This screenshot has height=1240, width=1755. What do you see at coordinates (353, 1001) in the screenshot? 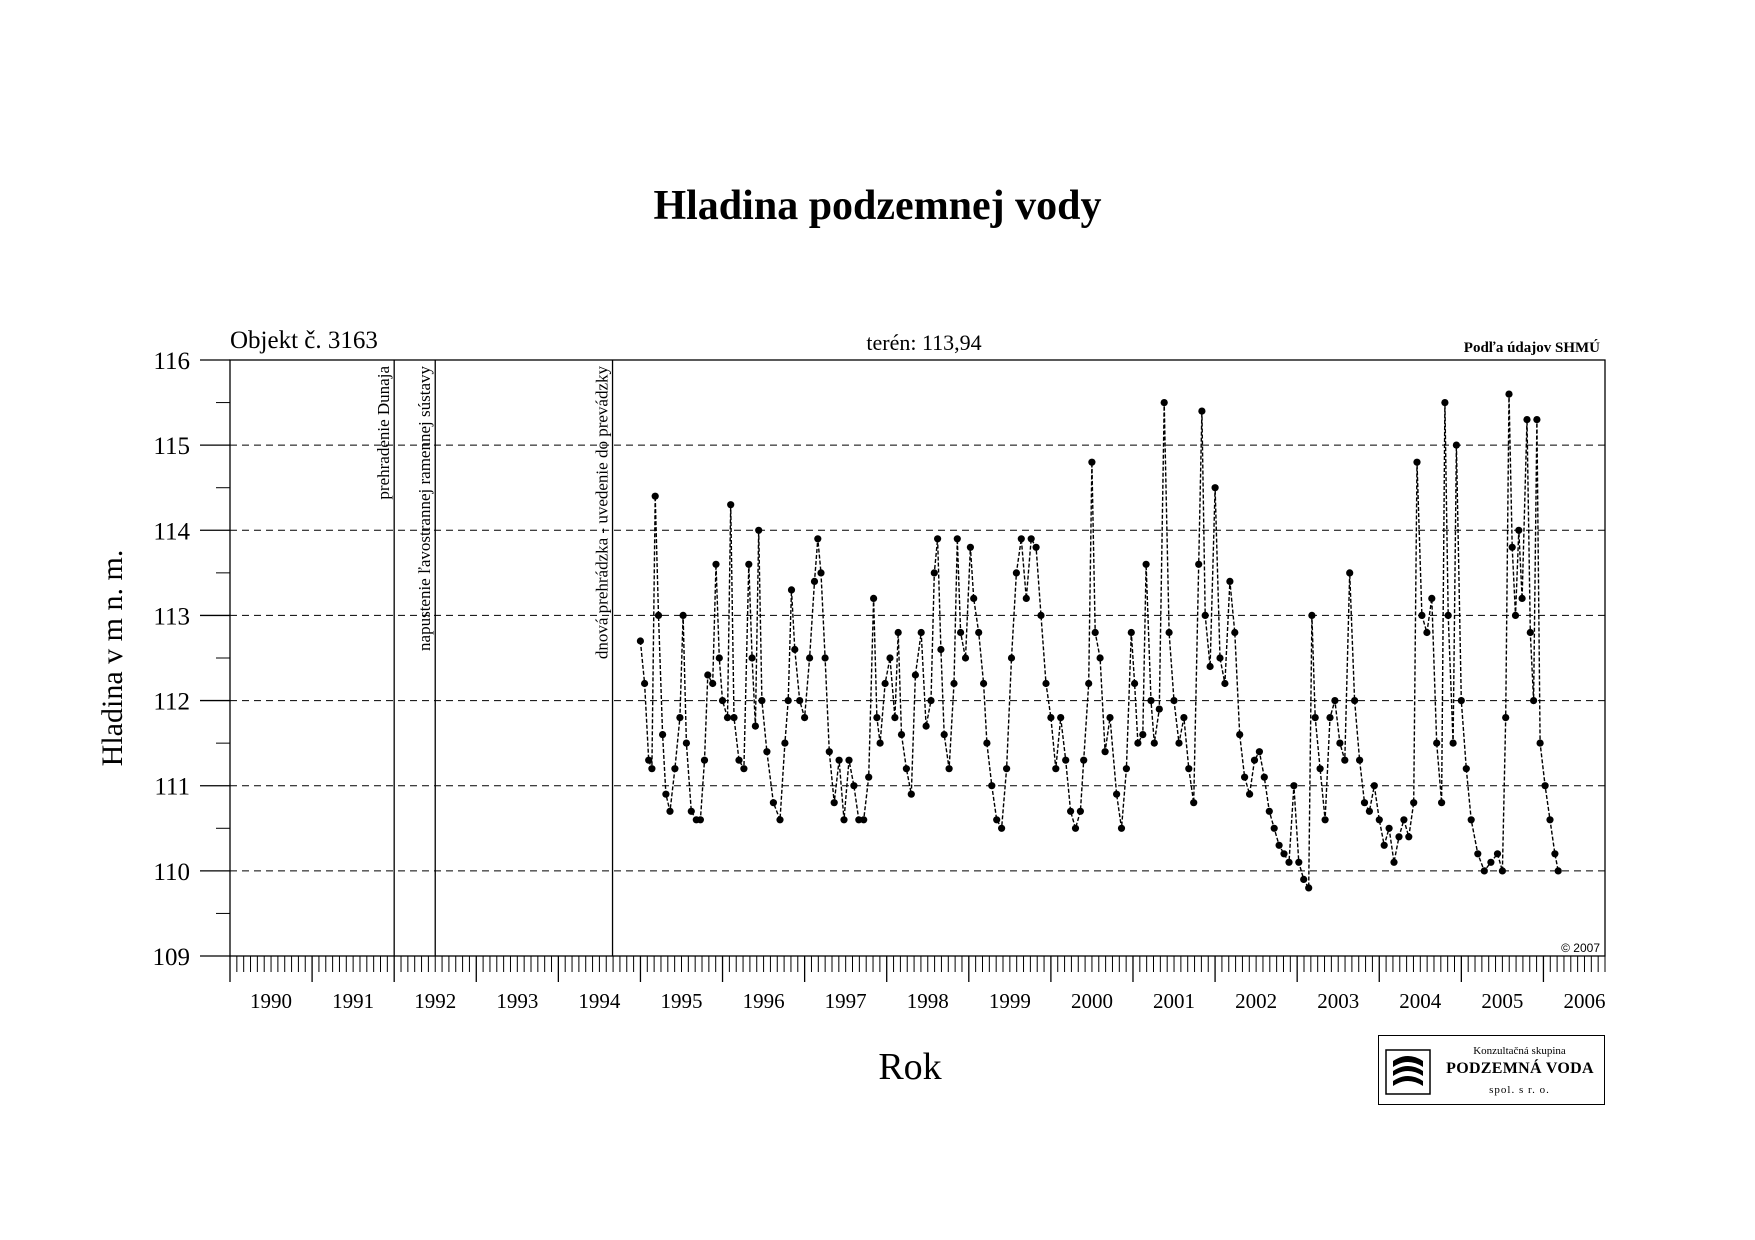
I see `x-tick-label: 1991` at bounding box center [353, 1001].